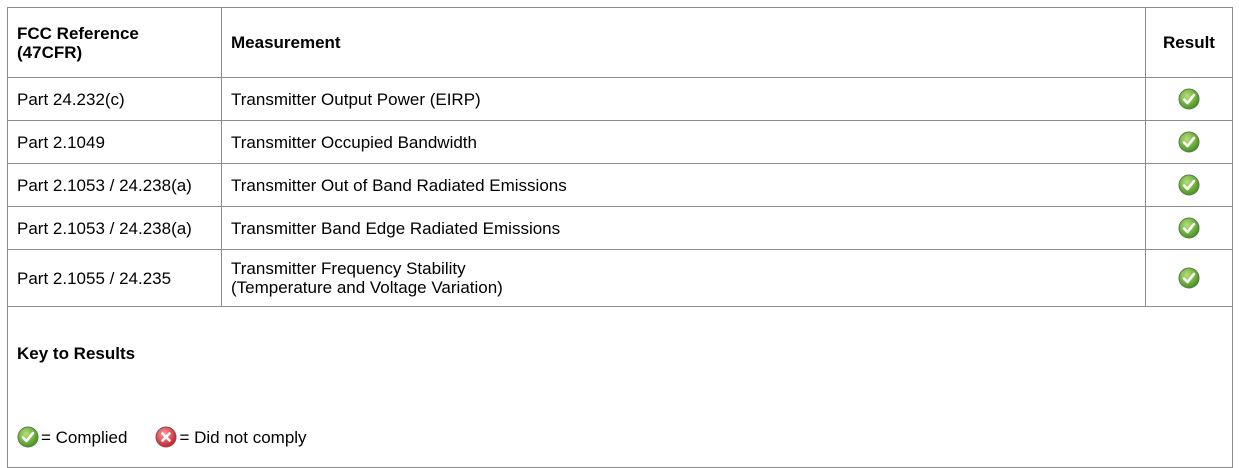  Describe the element at coordinates (166, 437) in the screenshot. I see `not-complied-icon` at that location.